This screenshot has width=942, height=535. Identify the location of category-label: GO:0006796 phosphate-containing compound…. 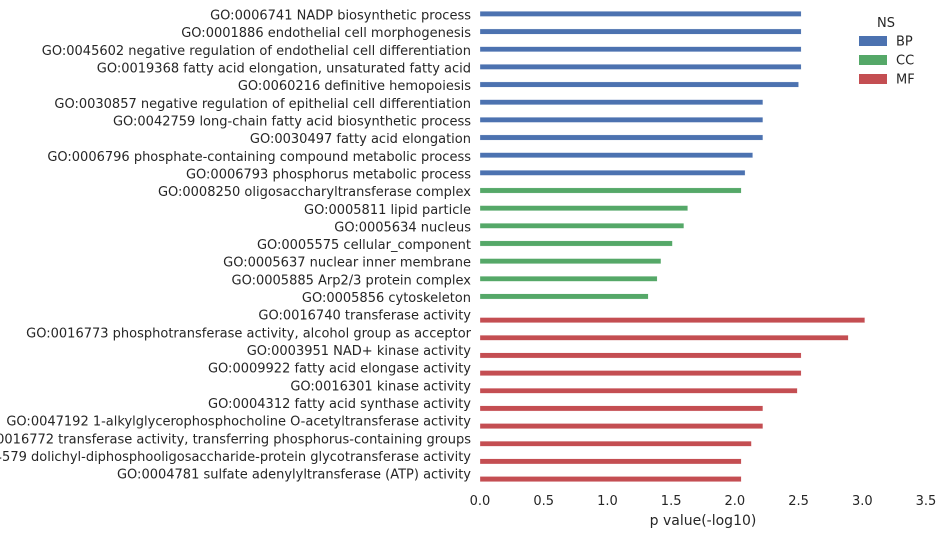
(259, 157).